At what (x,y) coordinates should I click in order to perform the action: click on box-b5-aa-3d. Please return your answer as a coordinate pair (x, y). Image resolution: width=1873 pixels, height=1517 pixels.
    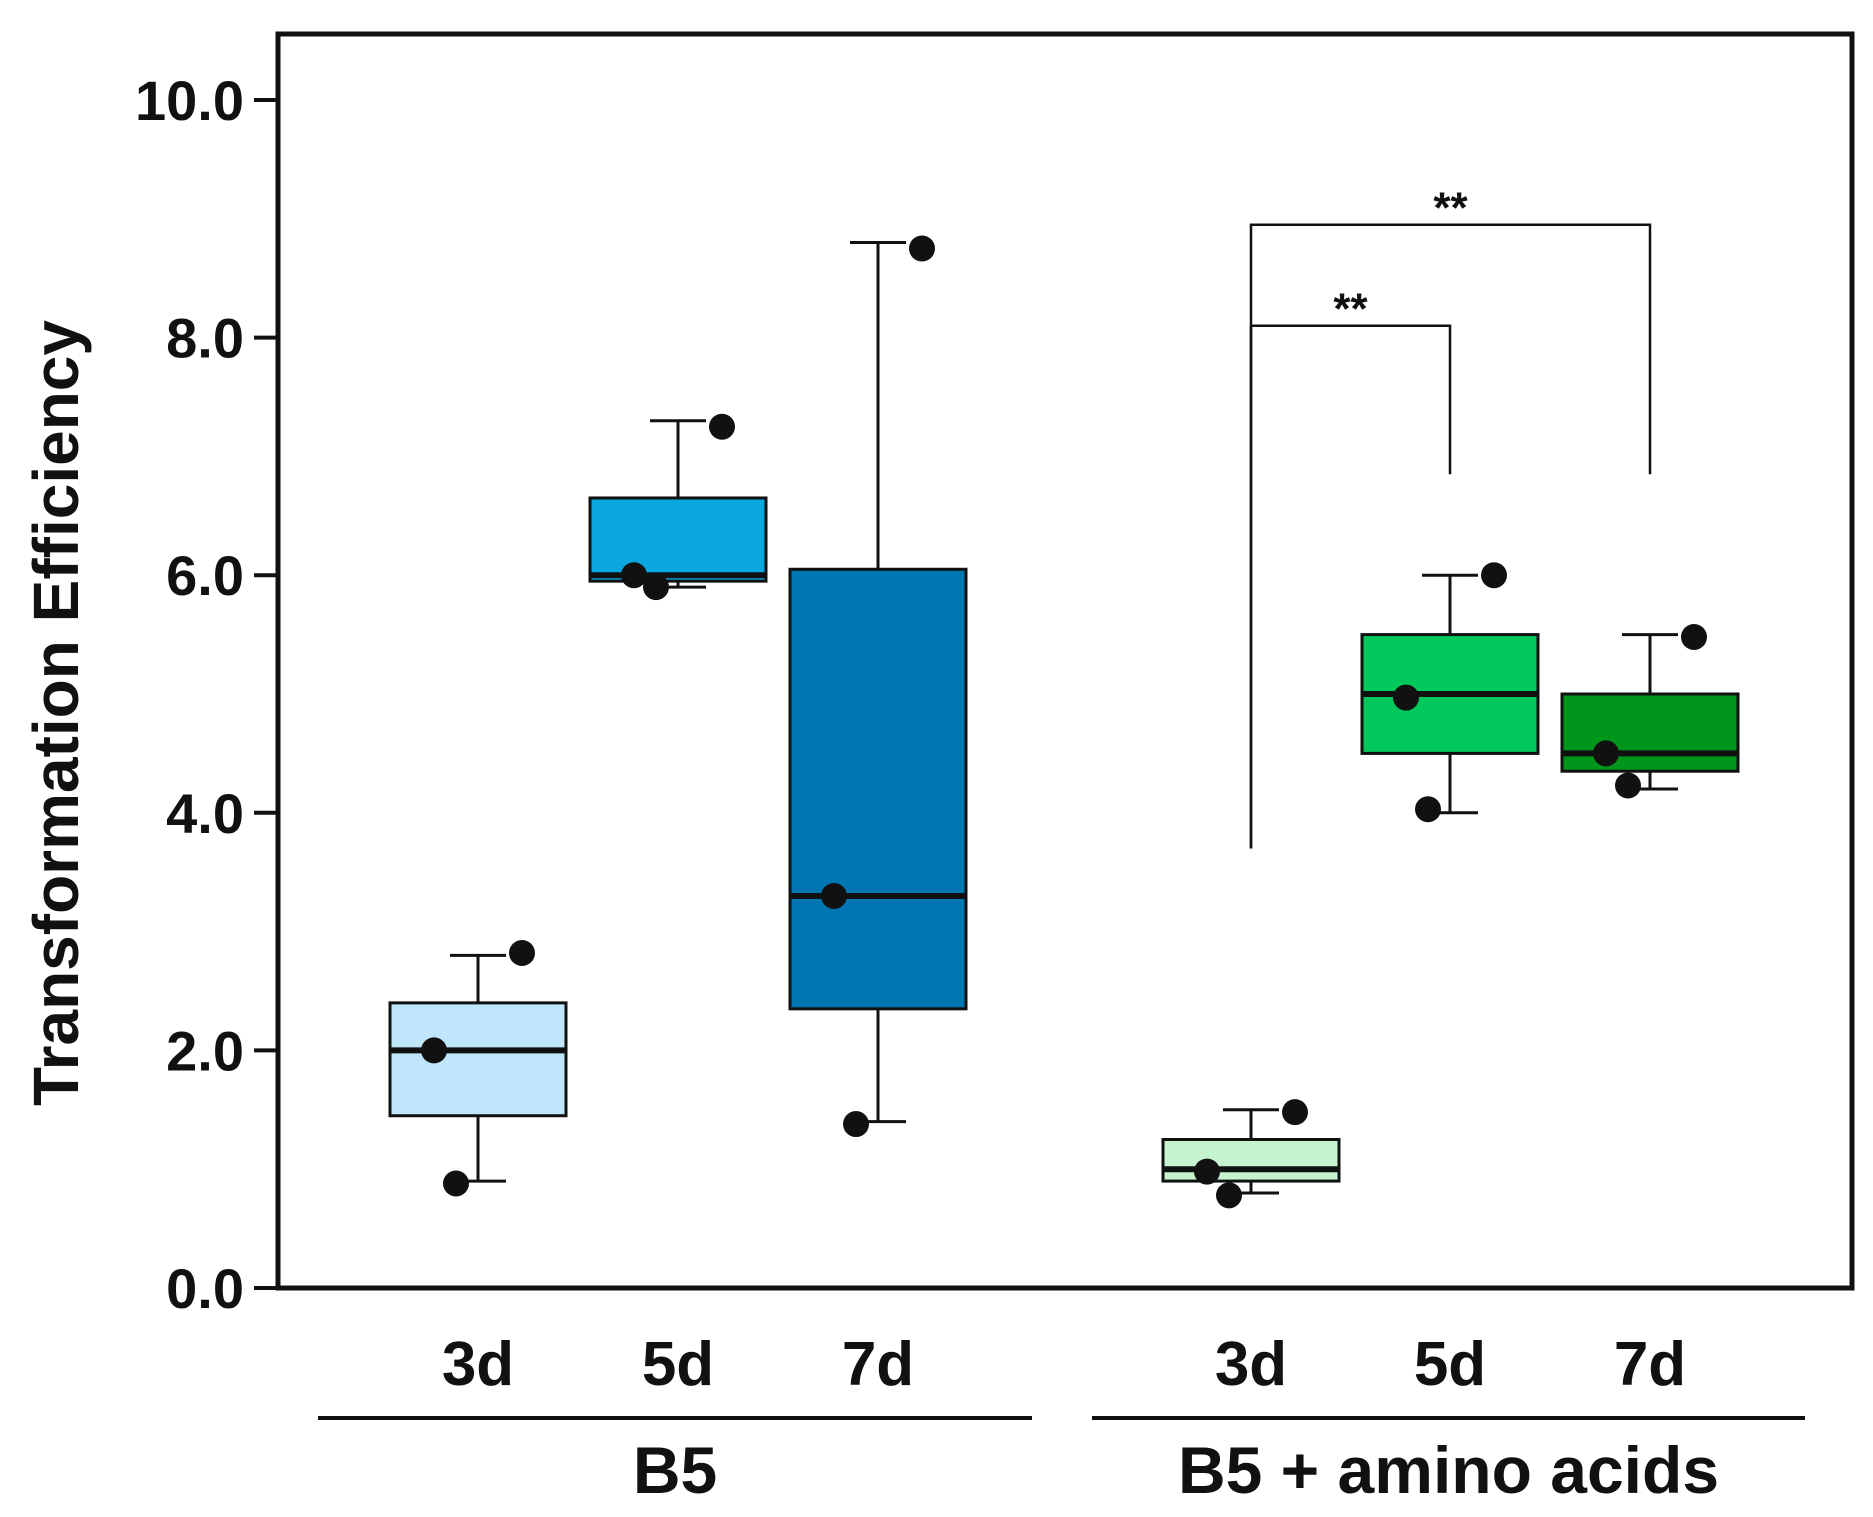
    Looking at the image, I should click on (1251, 1154).